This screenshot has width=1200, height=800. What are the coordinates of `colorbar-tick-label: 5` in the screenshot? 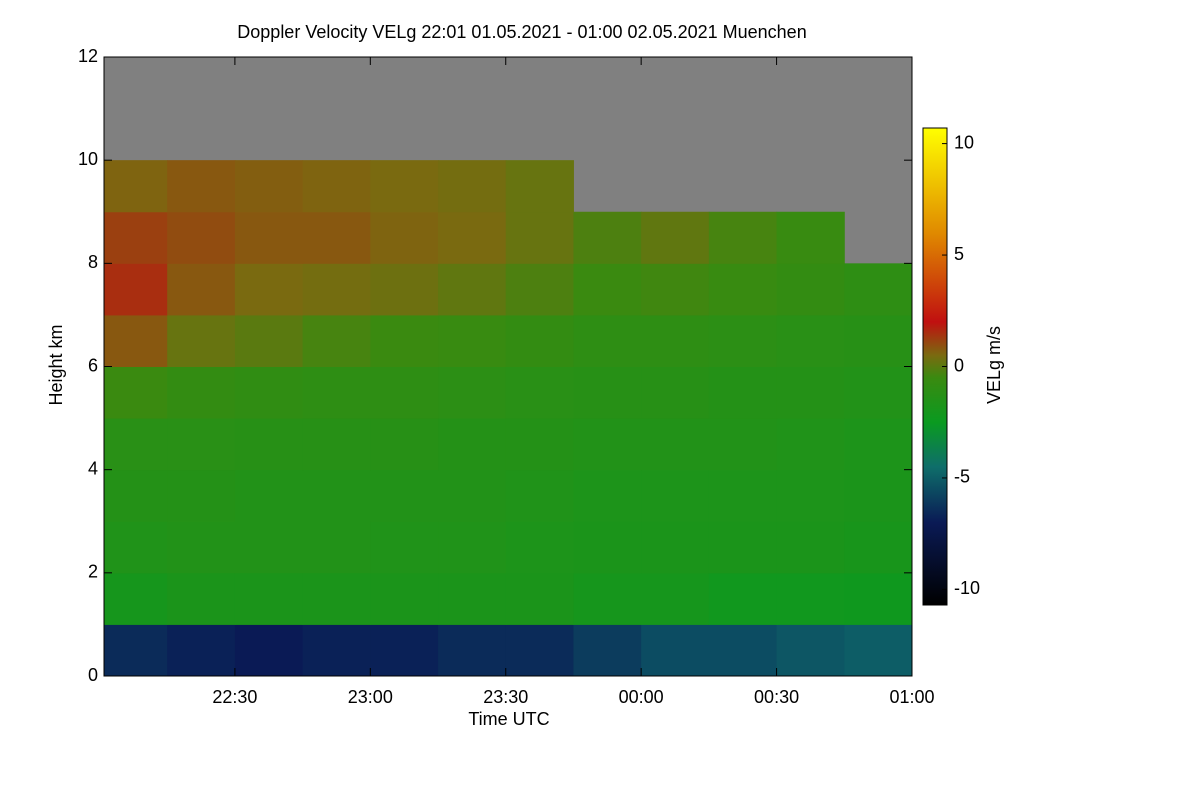 It's located at (959, 254).